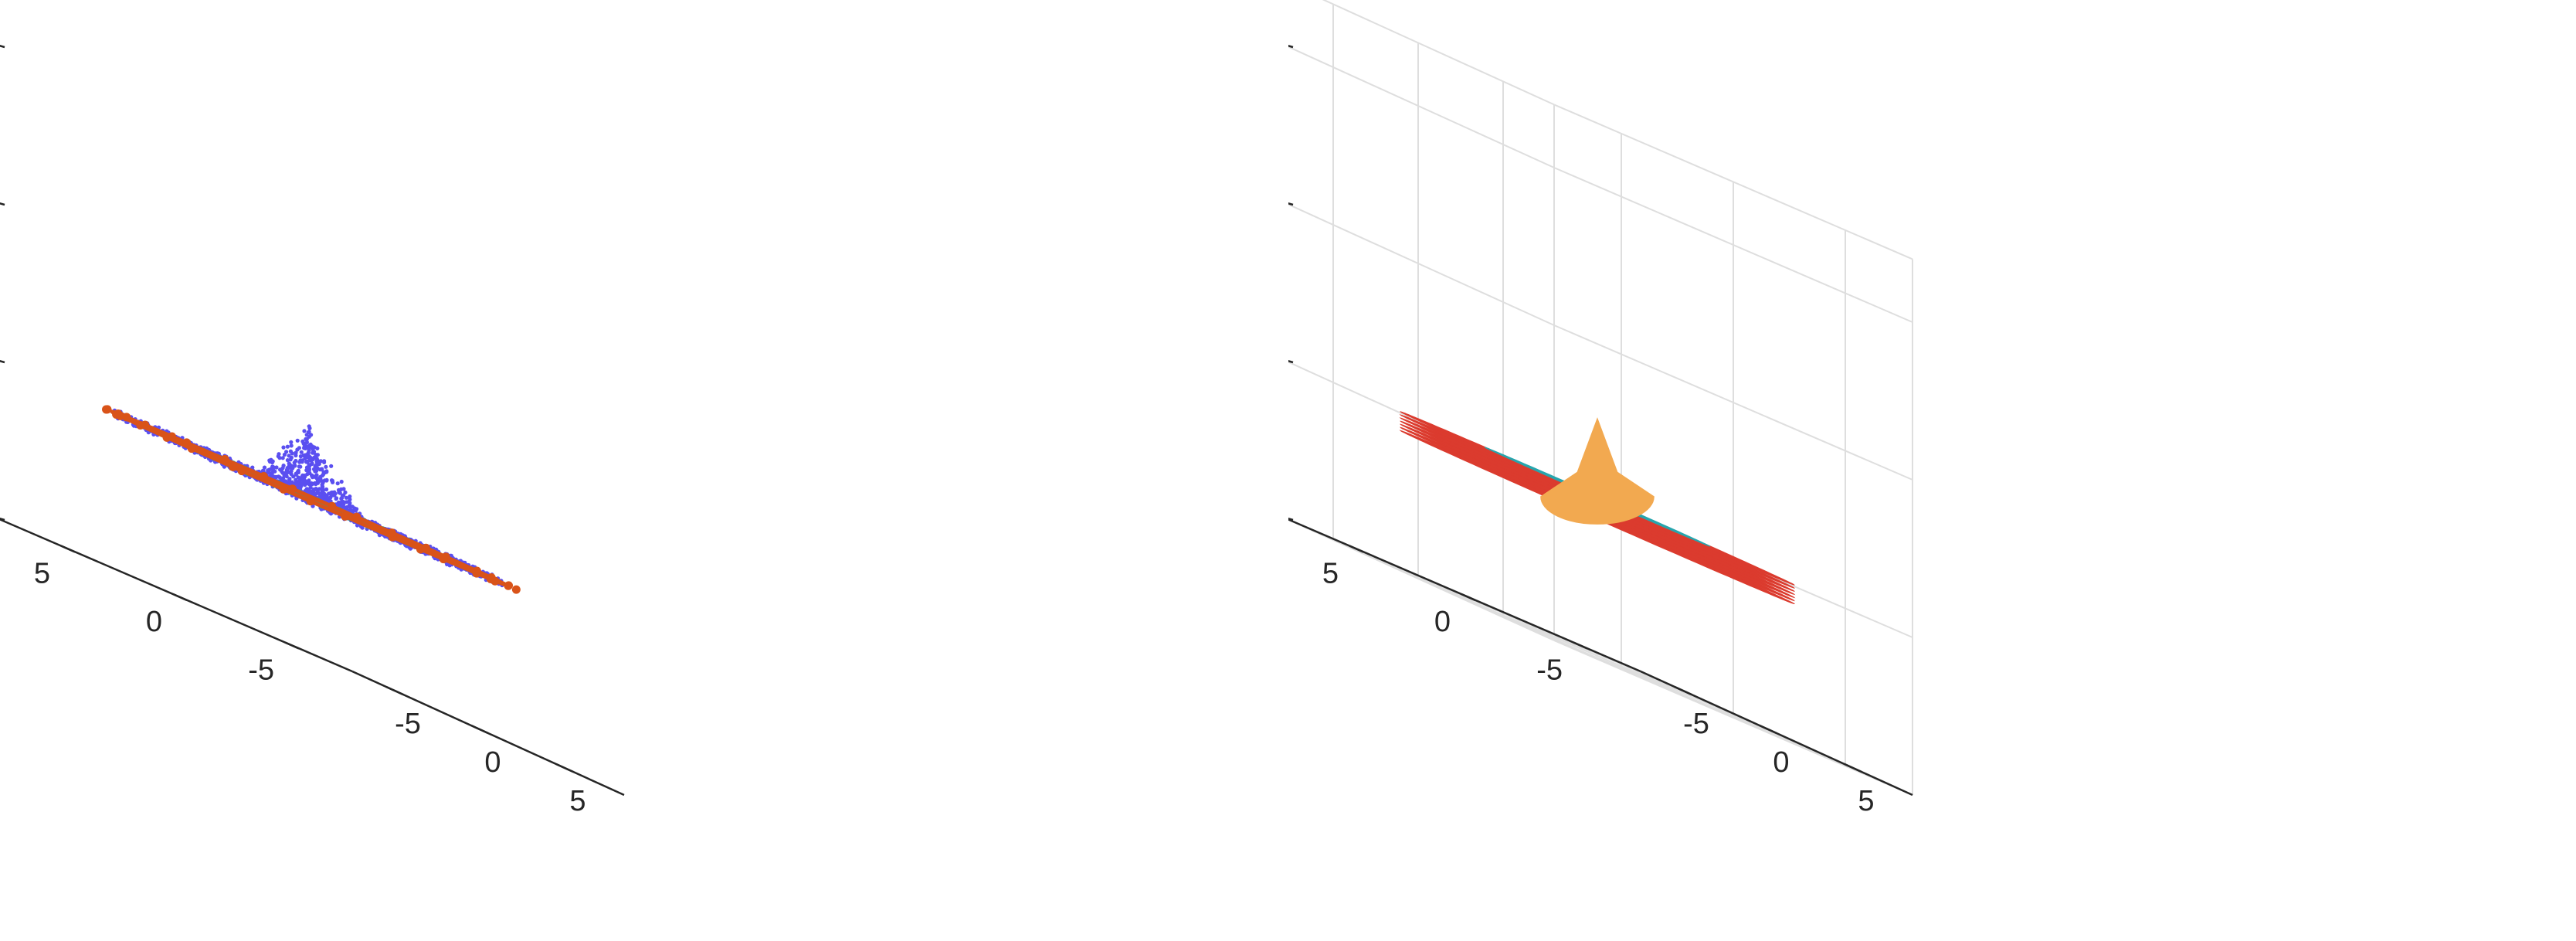  Describe the element at coordinates (1550, 670) in the screenshot. I see `y-tick-label: -5` at that location.